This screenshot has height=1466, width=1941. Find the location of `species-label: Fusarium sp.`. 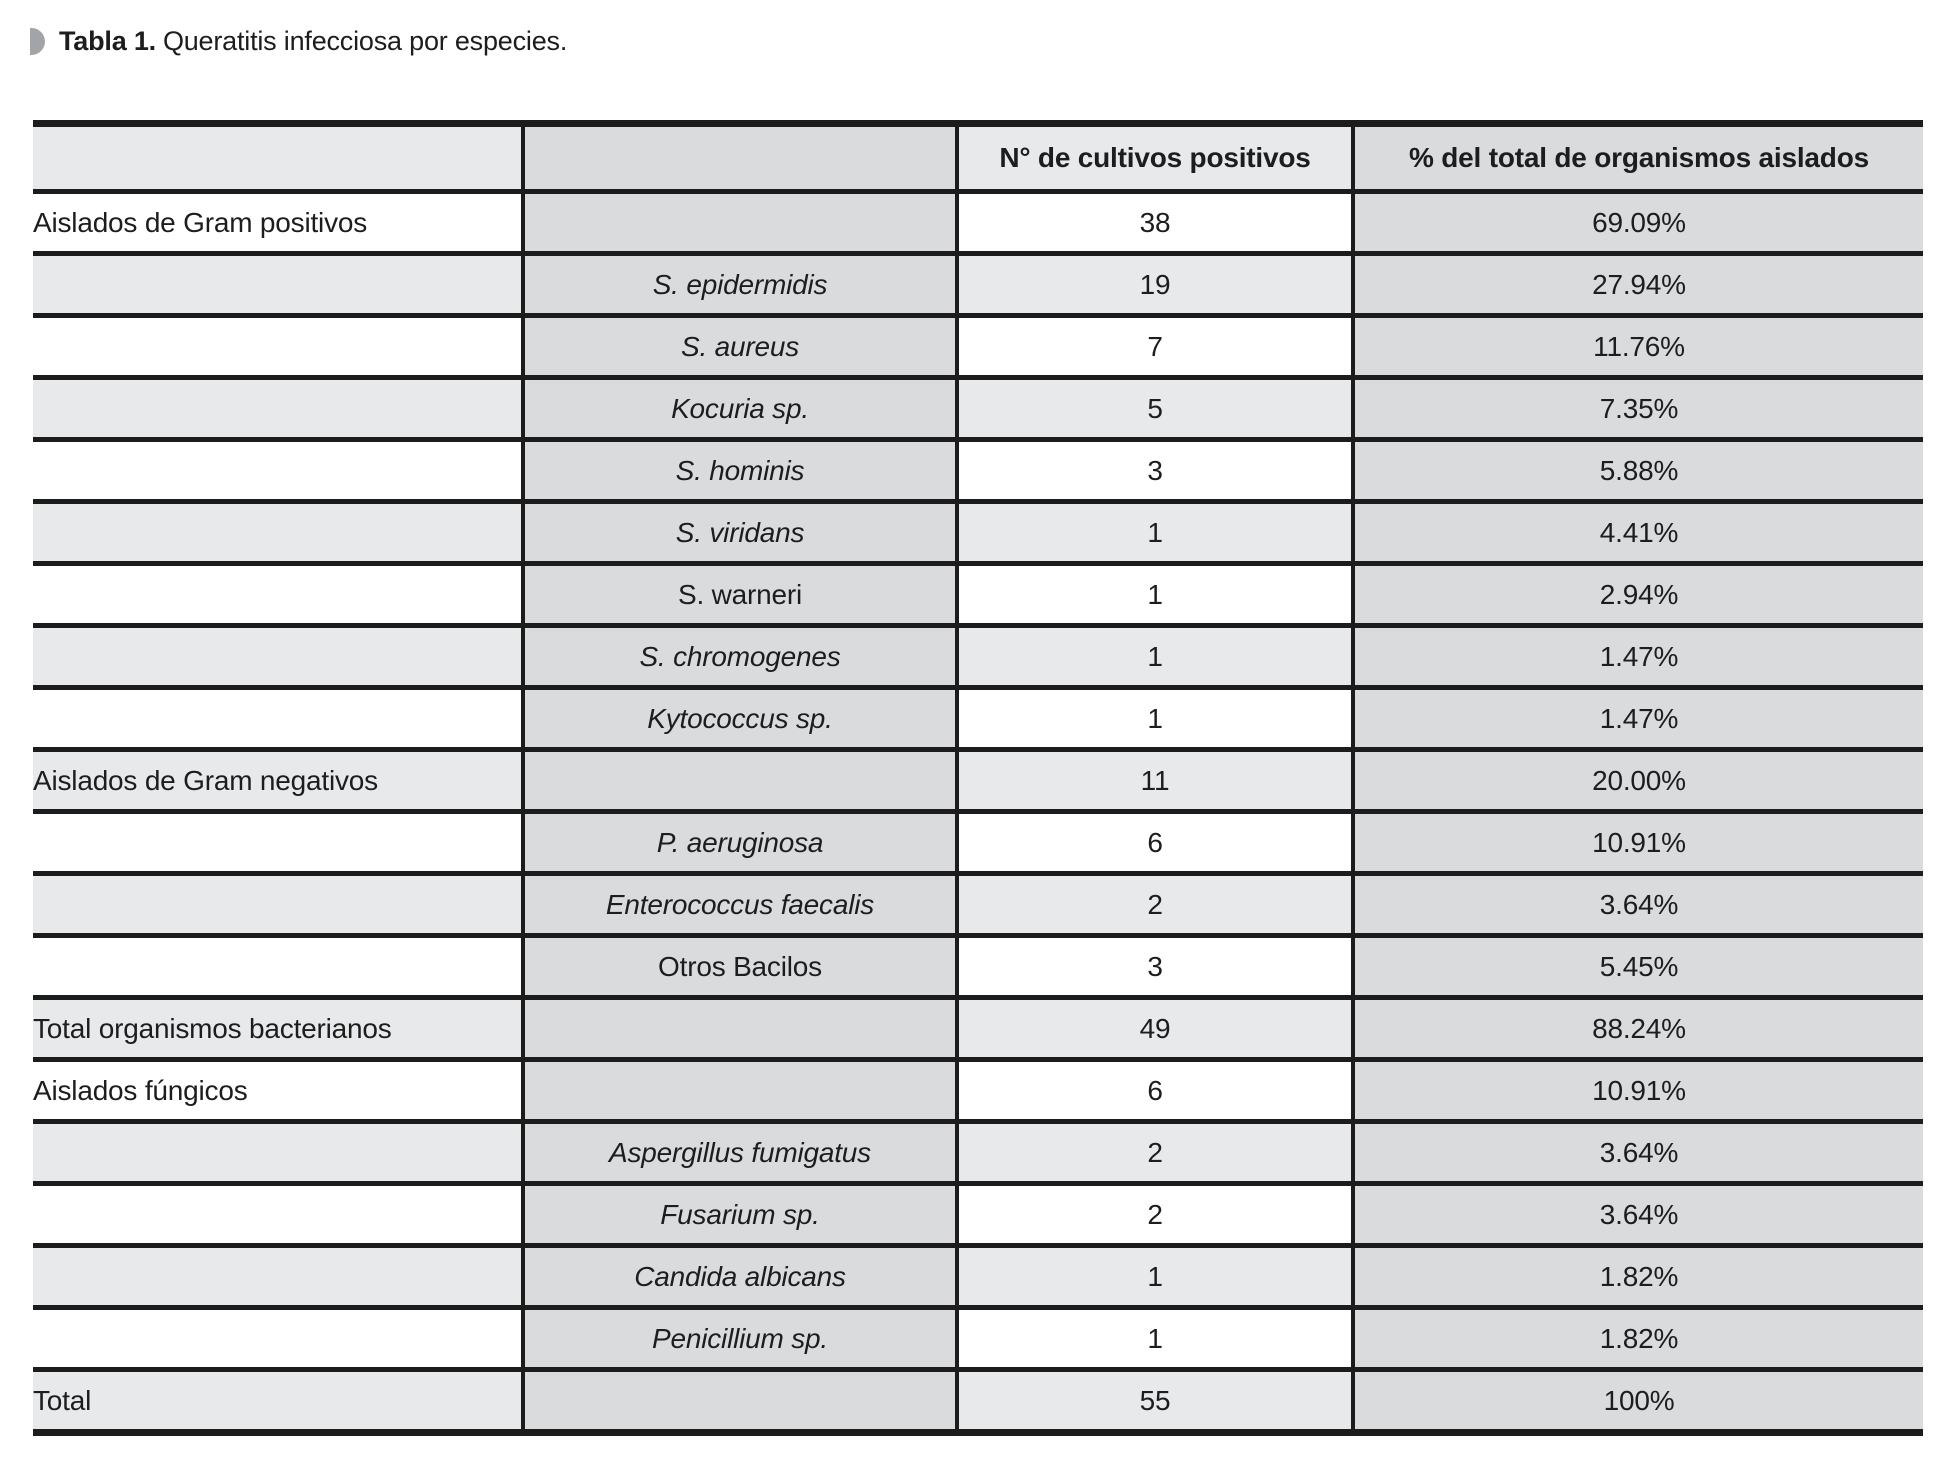

species-label: Fusarium sp. is located at coordinates (740, 1214).